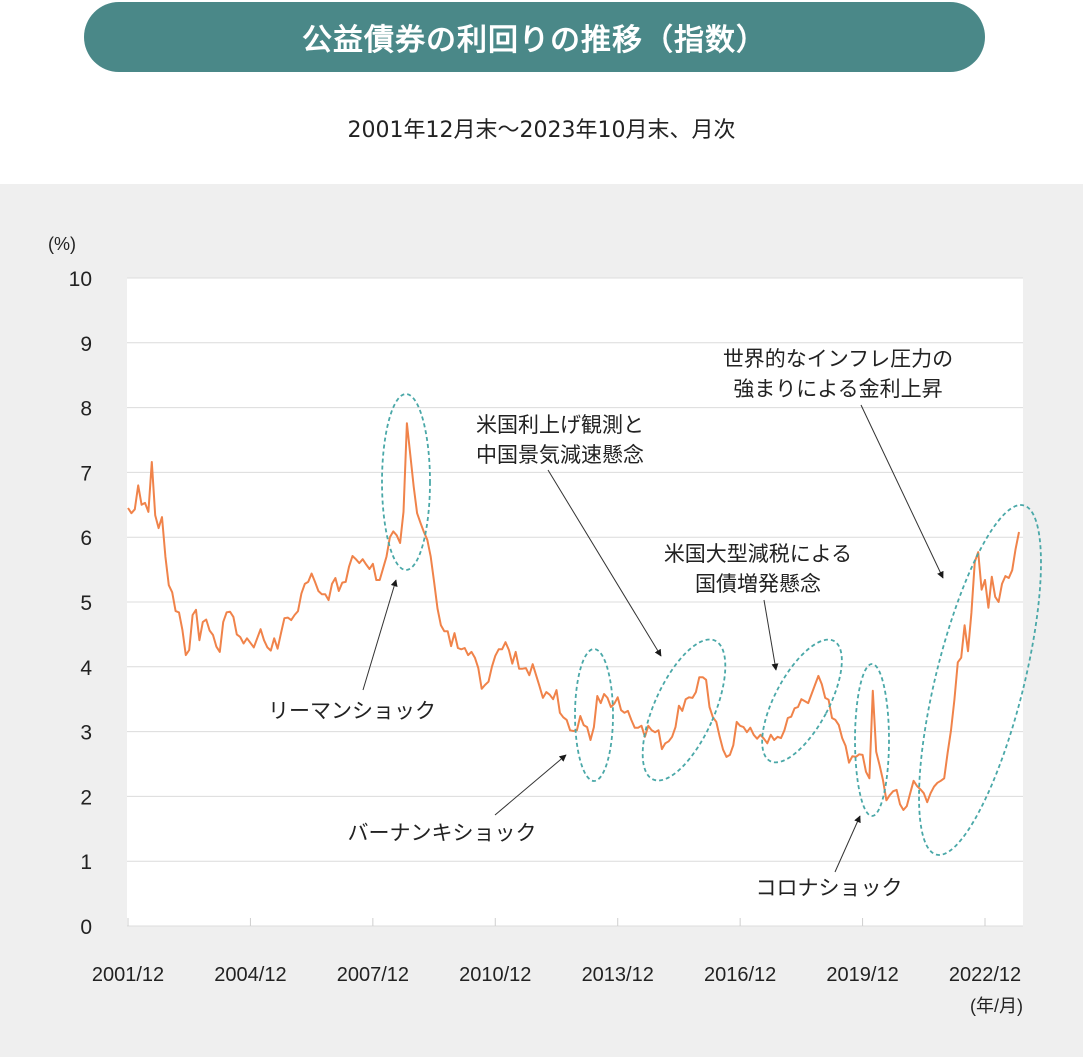 The width and height of the screenshot is (1083, 1057). I want to click on arrow-china, so click(604, 563).